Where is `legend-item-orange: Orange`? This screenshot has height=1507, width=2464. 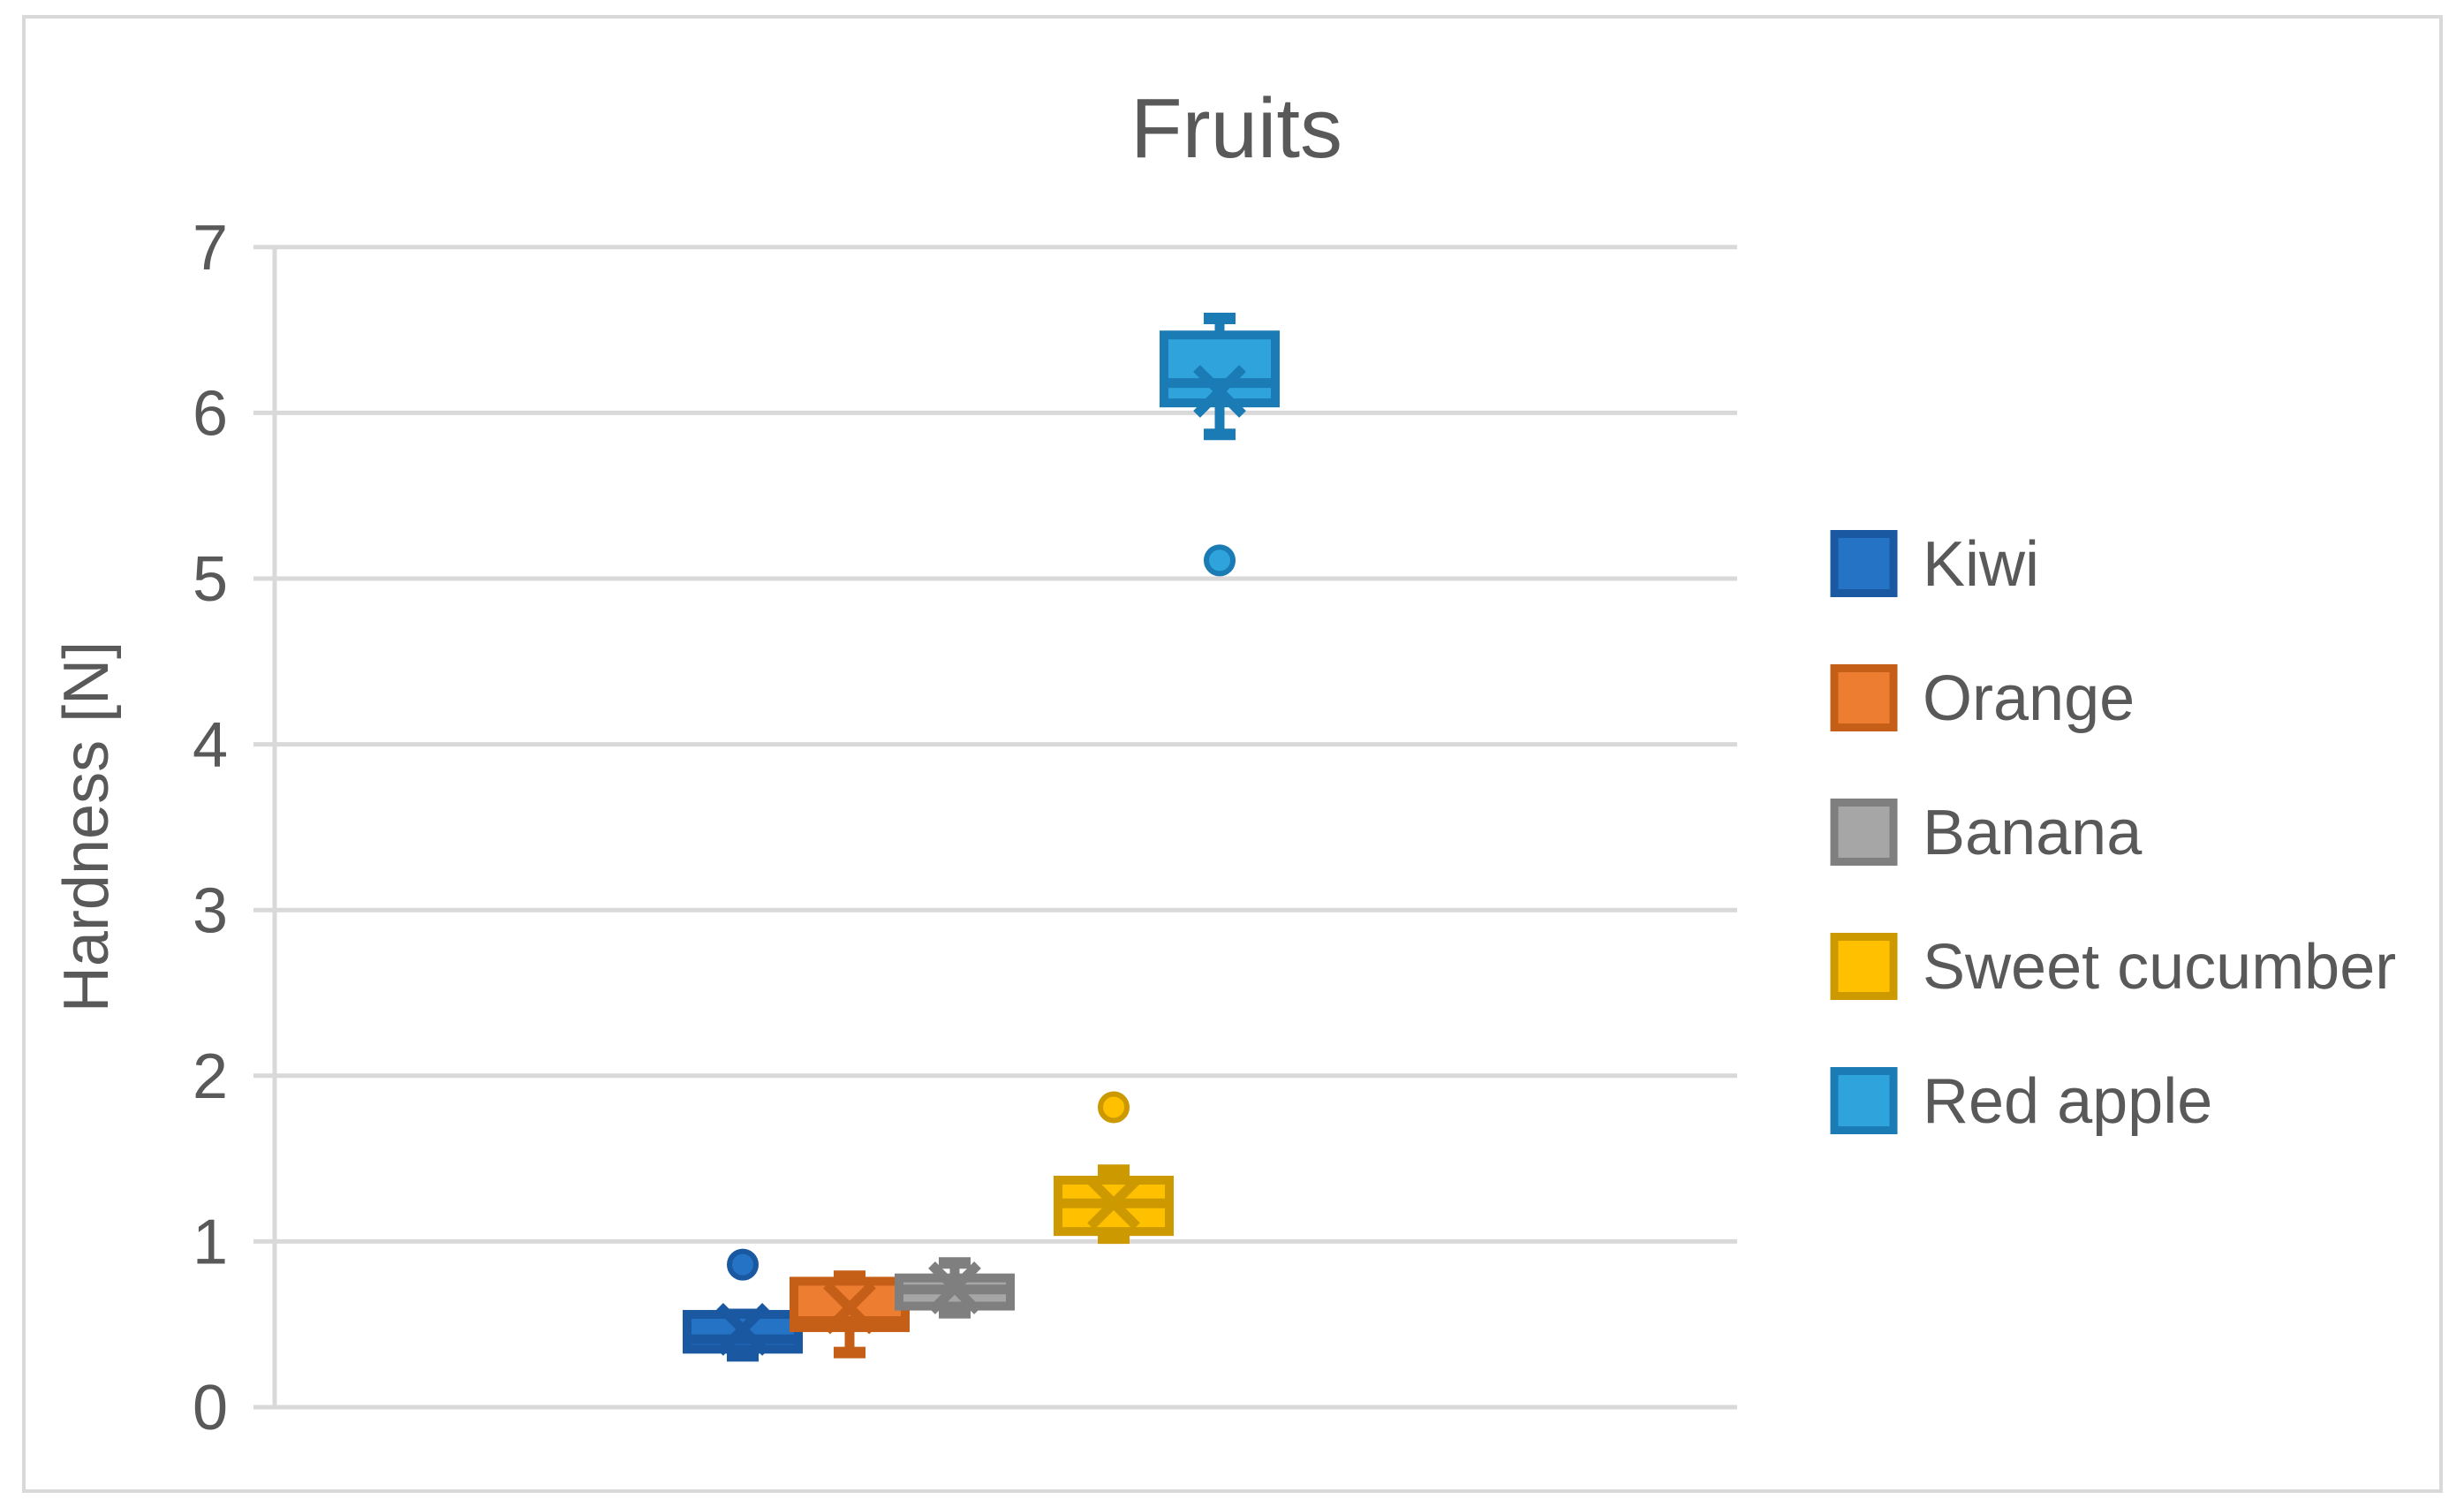 legend-item-orange: Orange is located at coordinates (1982, 698).